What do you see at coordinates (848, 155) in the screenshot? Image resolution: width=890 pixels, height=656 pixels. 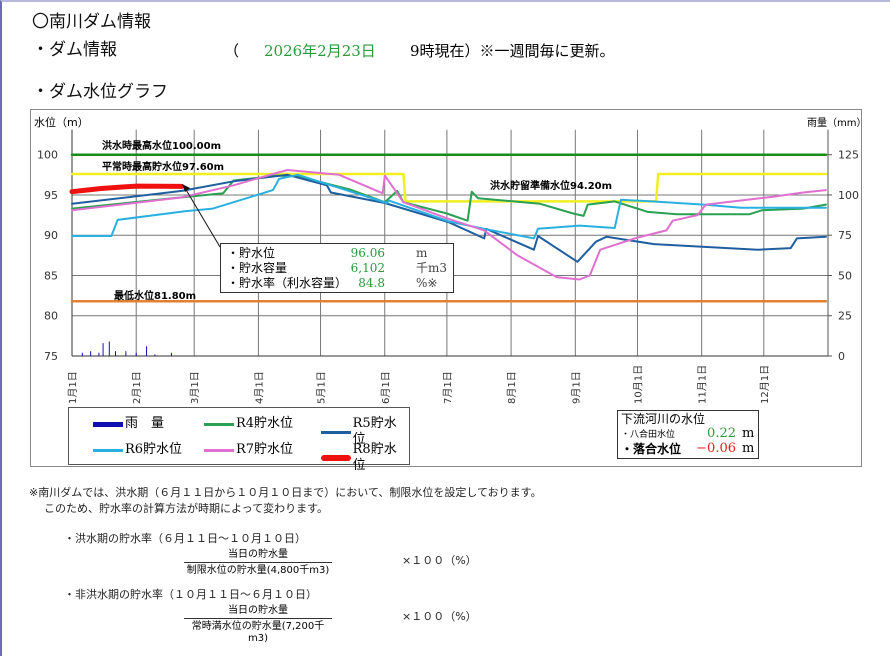 I see `y2-tick-label: 125` at bounding box center [848, 155].